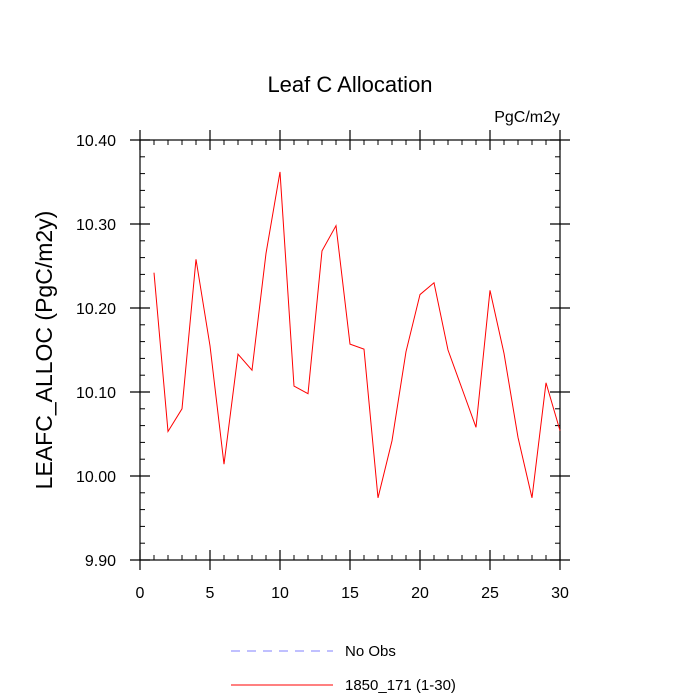 Image resolution: width=700 pixels, height=700 pixels. What do you see at coordinates (370, 651) in the screenshot?
I see `legend-label: No Obs` at bounding box center [370, 651].